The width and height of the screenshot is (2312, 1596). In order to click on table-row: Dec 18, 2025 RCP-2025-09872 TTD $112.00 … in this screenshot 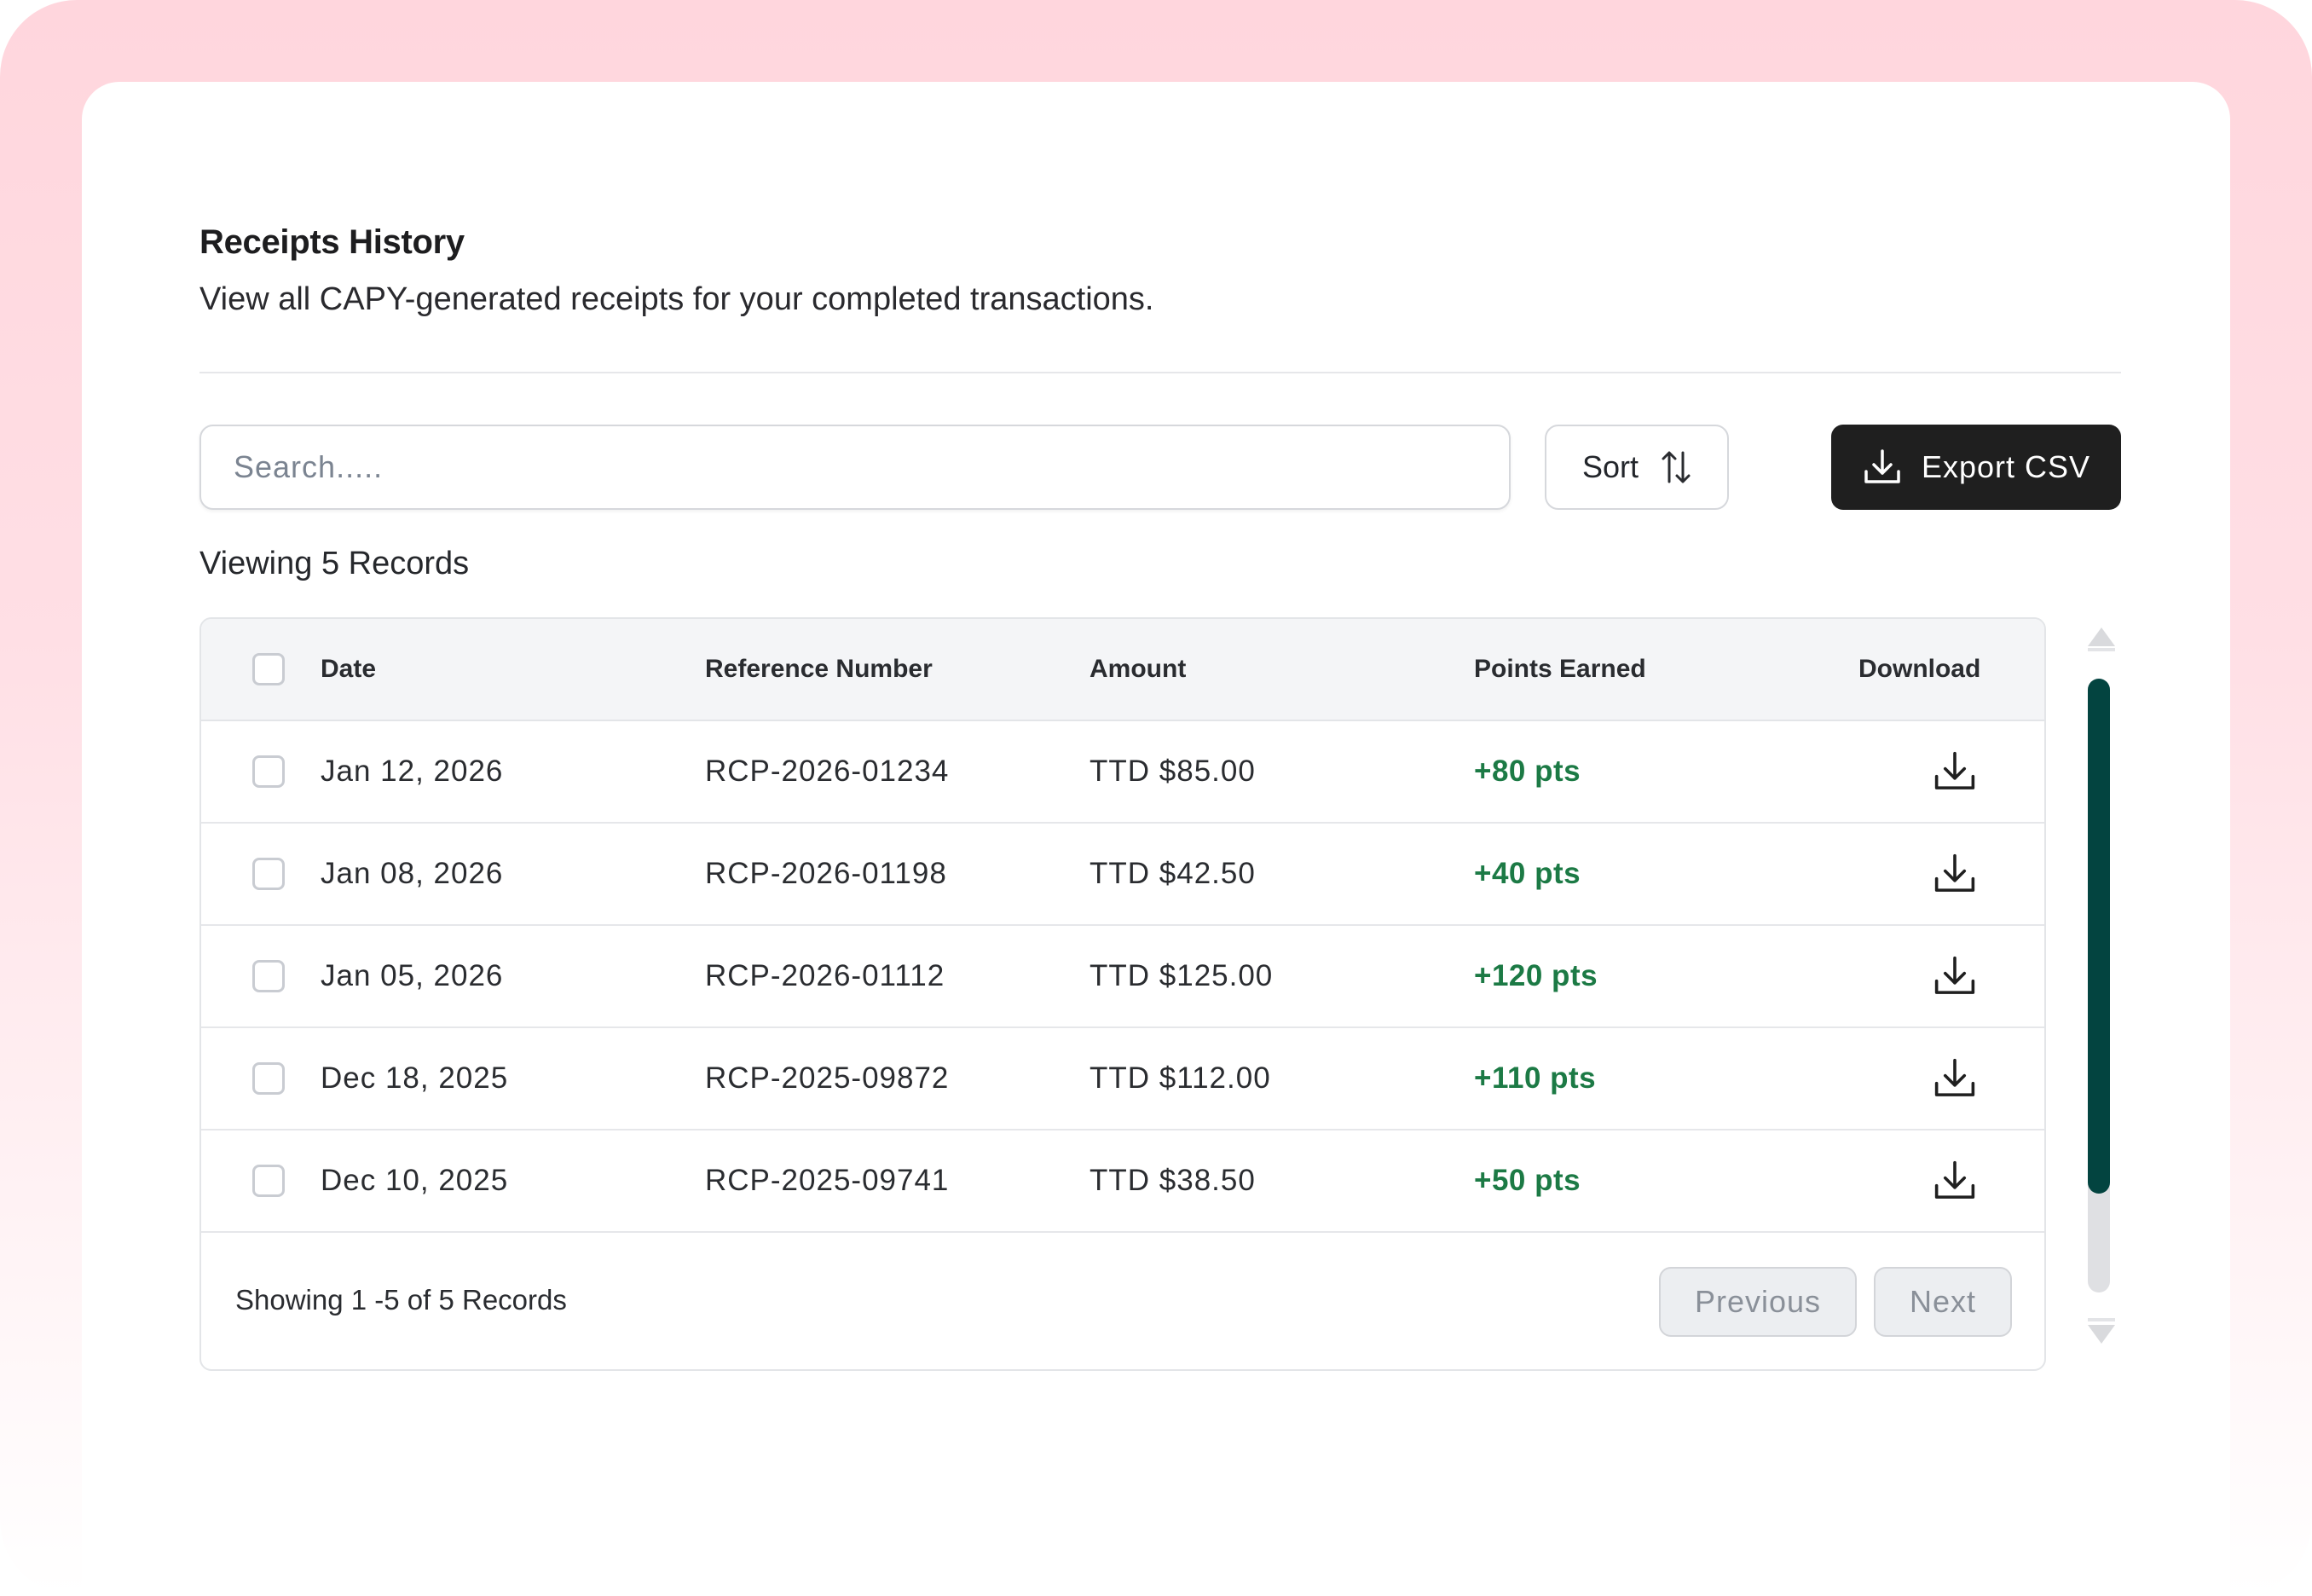, I will do `click(1122, 1079)`.